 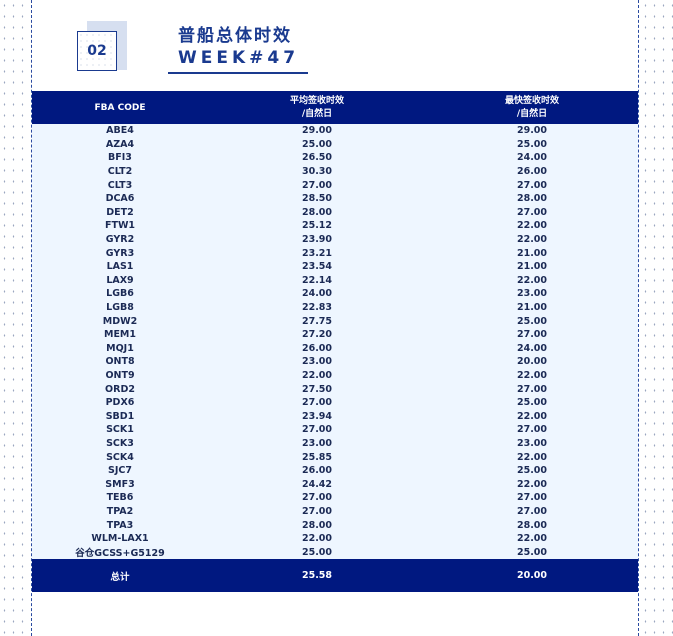 What do you see at coordinates (317, 575) in the screenshot?
I see `total-avg: 25.58` at bounding box center [317, 575].